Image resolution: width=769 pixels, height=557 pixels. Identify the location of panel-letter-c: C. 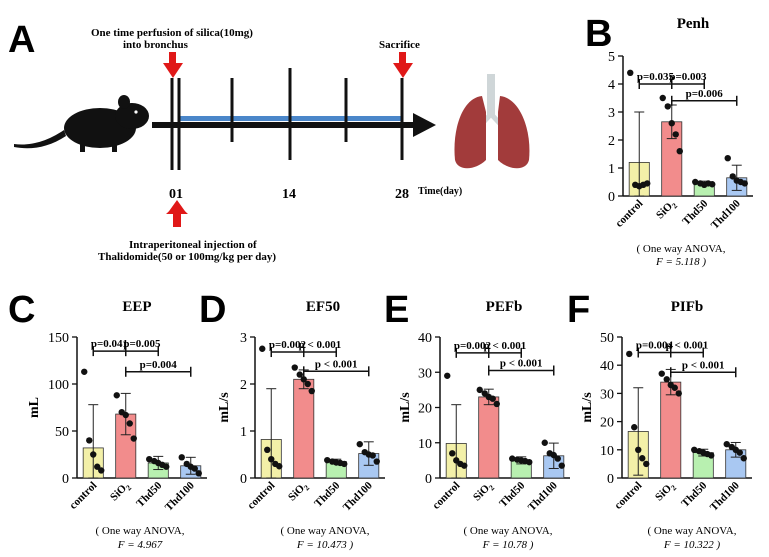
(21, 310).